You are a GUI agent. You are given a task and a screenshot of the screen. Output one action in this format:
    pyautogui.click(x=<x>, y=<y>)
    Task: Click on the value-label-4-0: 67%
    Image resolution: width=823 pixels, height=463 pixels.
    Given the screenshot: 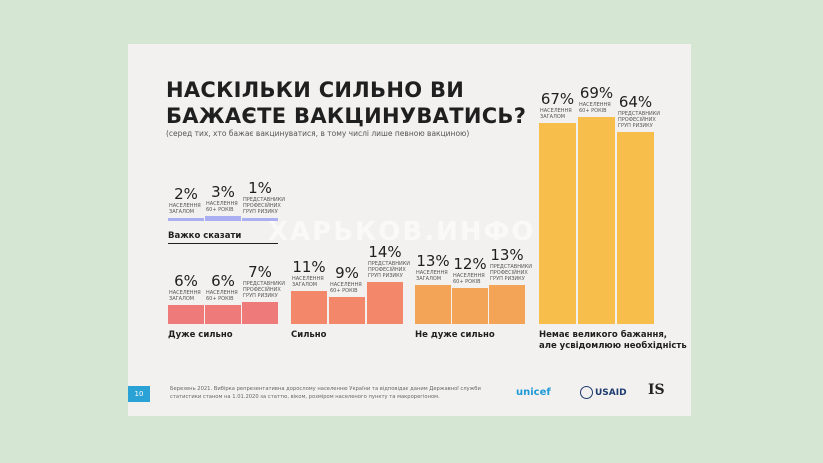 What is the action you would take?
    pyautogui.click(x=557, y=99)
    